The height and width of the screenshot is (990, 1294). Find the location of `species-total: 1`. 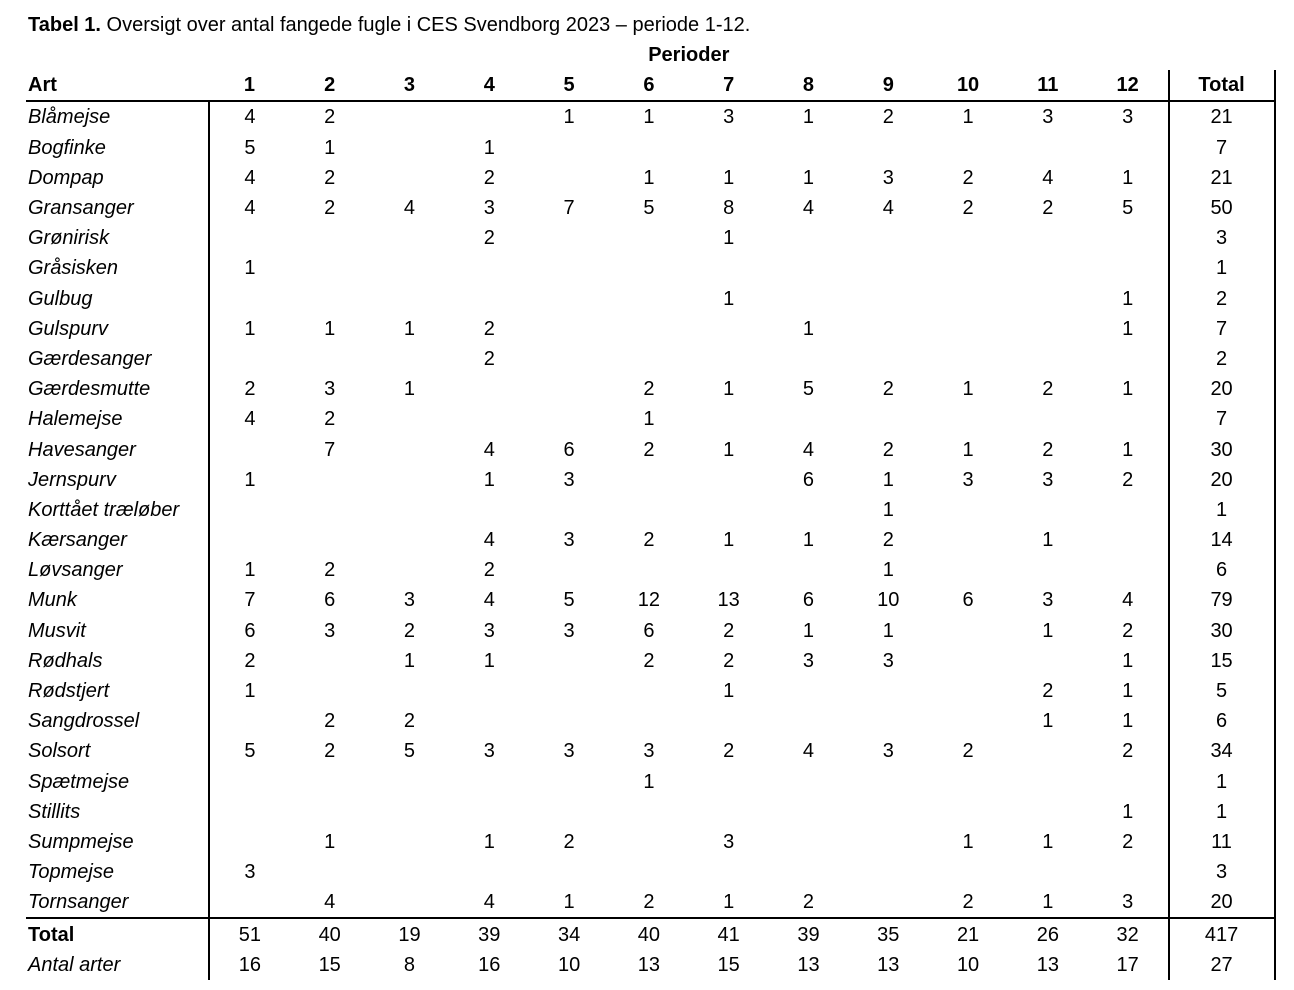

species-total: 1 is located at coordinates (1221, 509).